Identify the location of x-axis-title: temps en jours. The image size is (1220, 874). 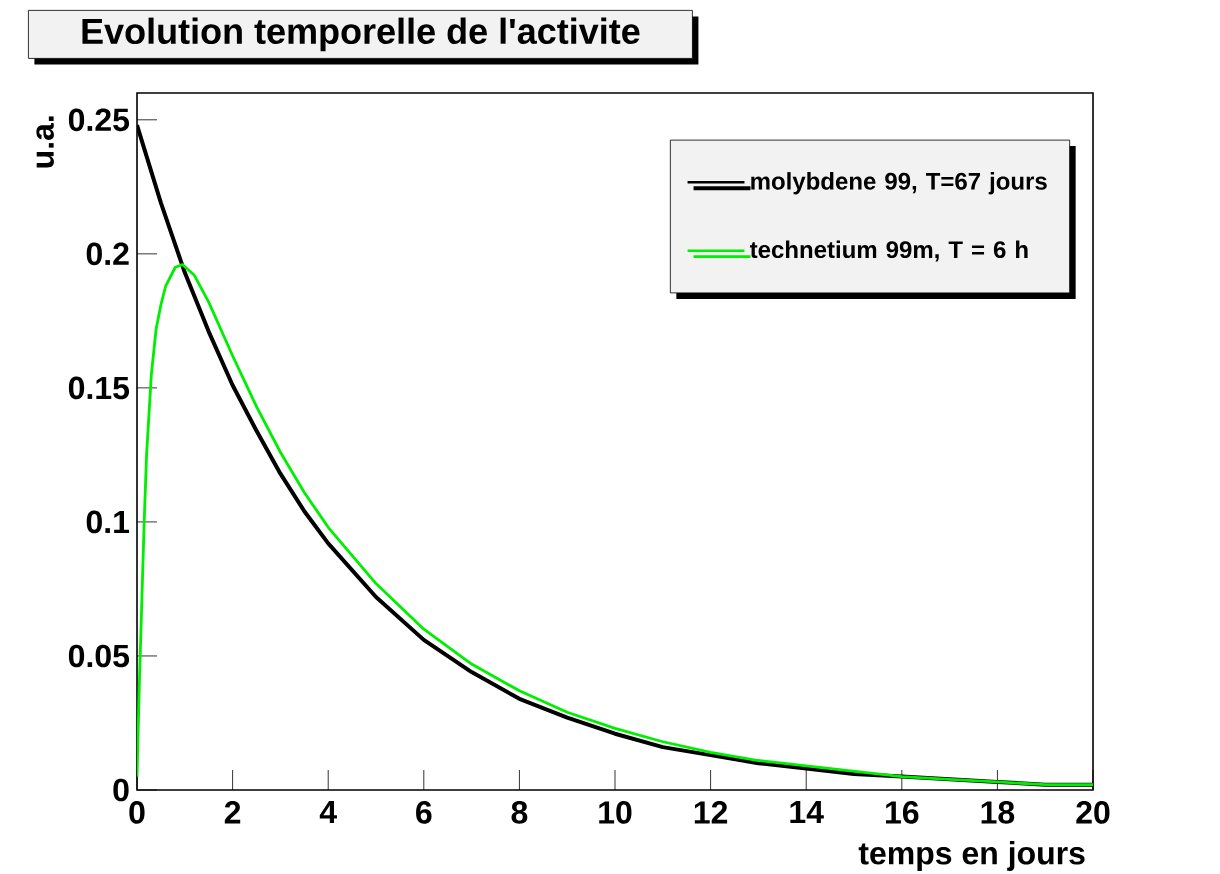
(971, 856).